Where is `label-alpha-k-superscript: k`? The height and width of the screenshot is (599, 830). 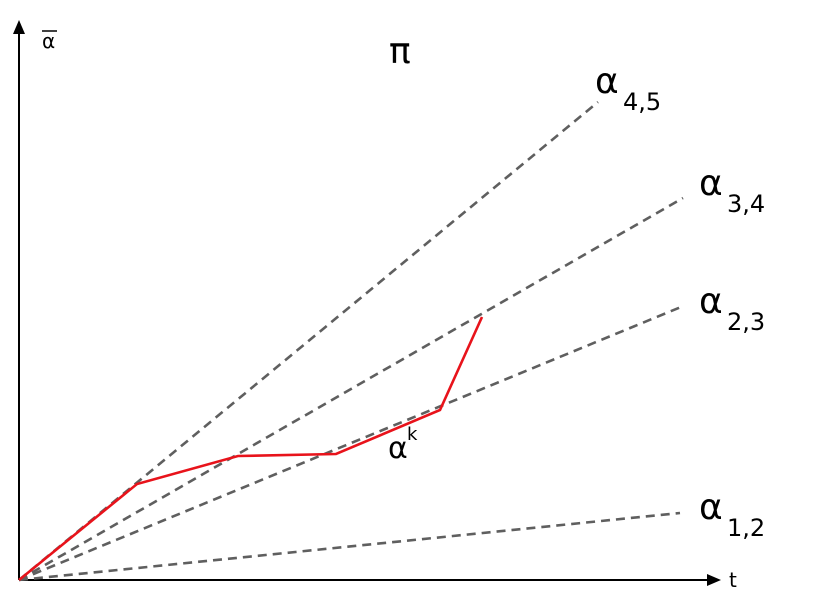 label-alpha-k-superscript: k is located at coordinates (412, 434).